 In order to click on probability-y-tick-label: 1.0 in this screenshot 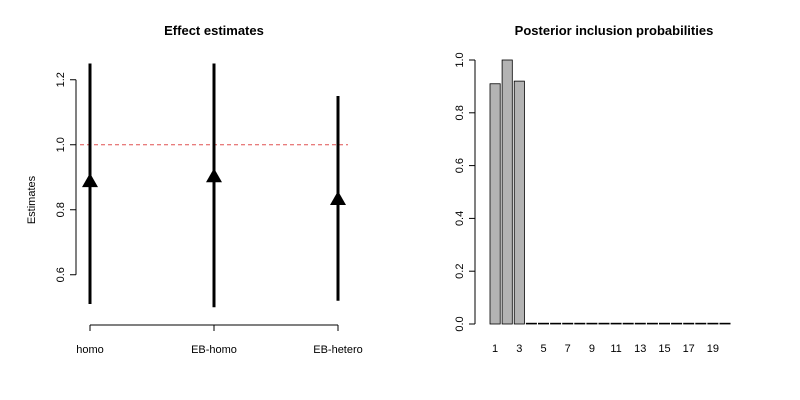, I will do `click(460, 59)`.